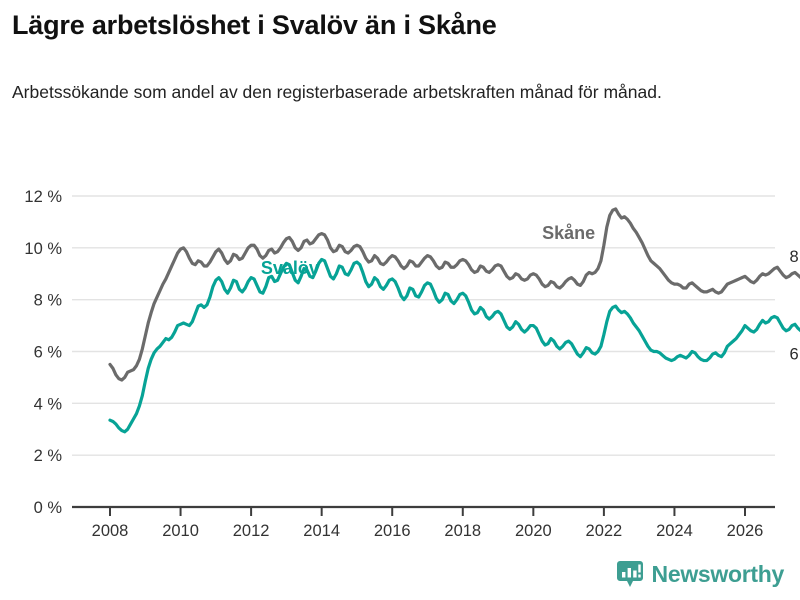 The image size is (800, 600). What do you see at coordinates (718, 573) in the screenshot?
I see `newsworthy-logo-text: Newsworthy` at bounding box center [718, 573].